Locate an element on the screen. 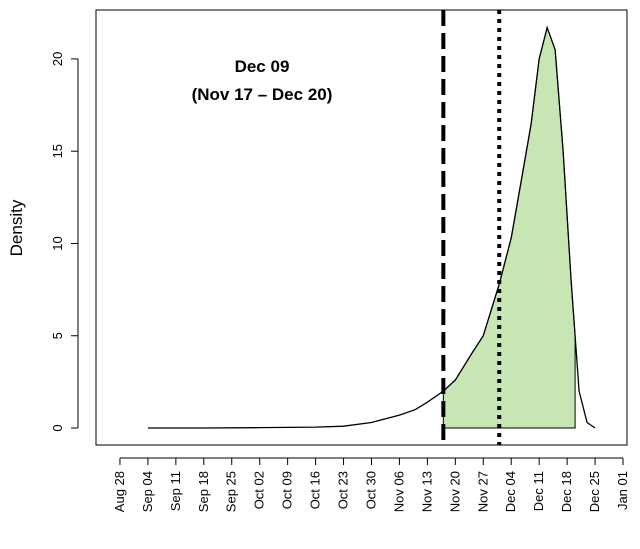 The width and height of the screenshot is (640, 549). x-tick-label: Nov 27 is located at coordinates (482, 491).